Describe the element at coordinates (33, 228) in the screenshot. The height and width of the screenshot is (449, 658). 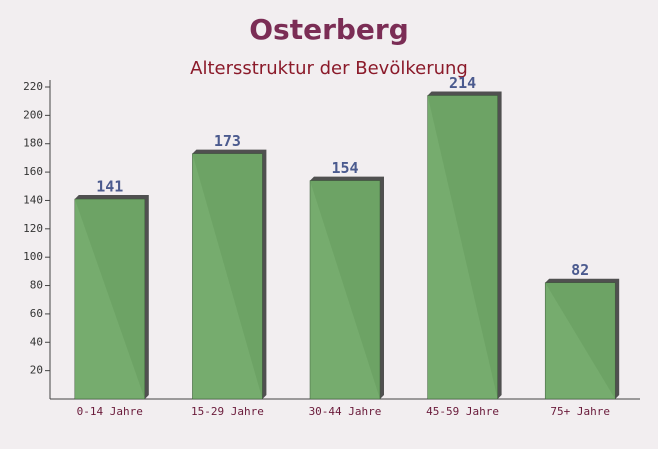
I see `y-tick-label: 120` at that location.